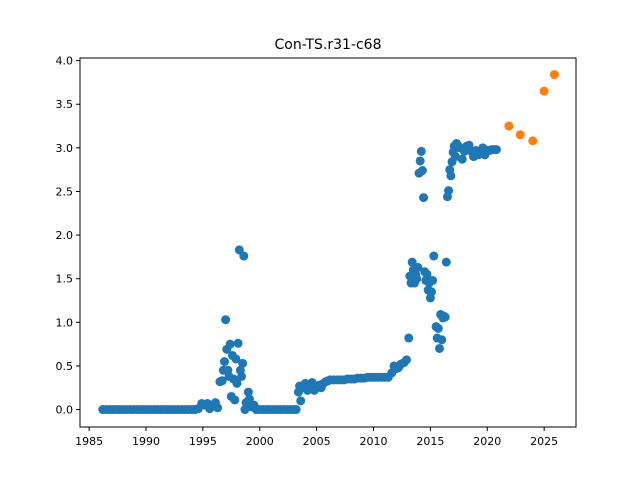 The height and width of the screenshot is (480, 640). I want to click on y-tick-label: 0.5, so click(65, 366).